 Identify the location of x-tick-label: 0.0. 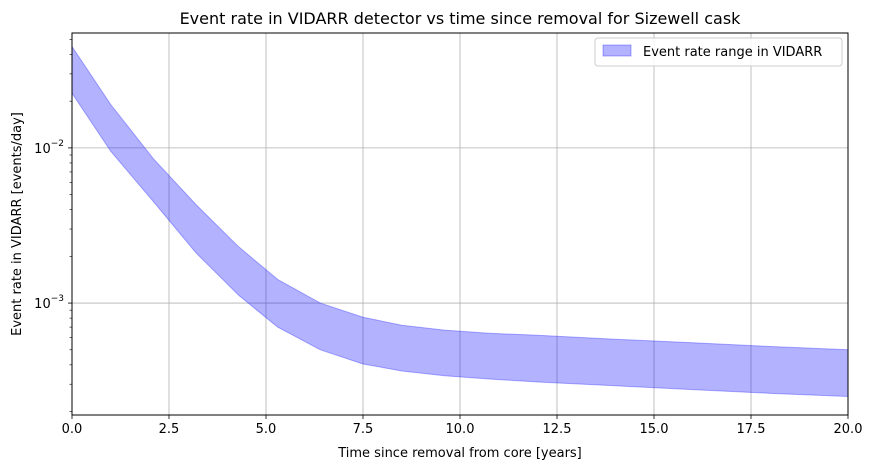
(72, 429).